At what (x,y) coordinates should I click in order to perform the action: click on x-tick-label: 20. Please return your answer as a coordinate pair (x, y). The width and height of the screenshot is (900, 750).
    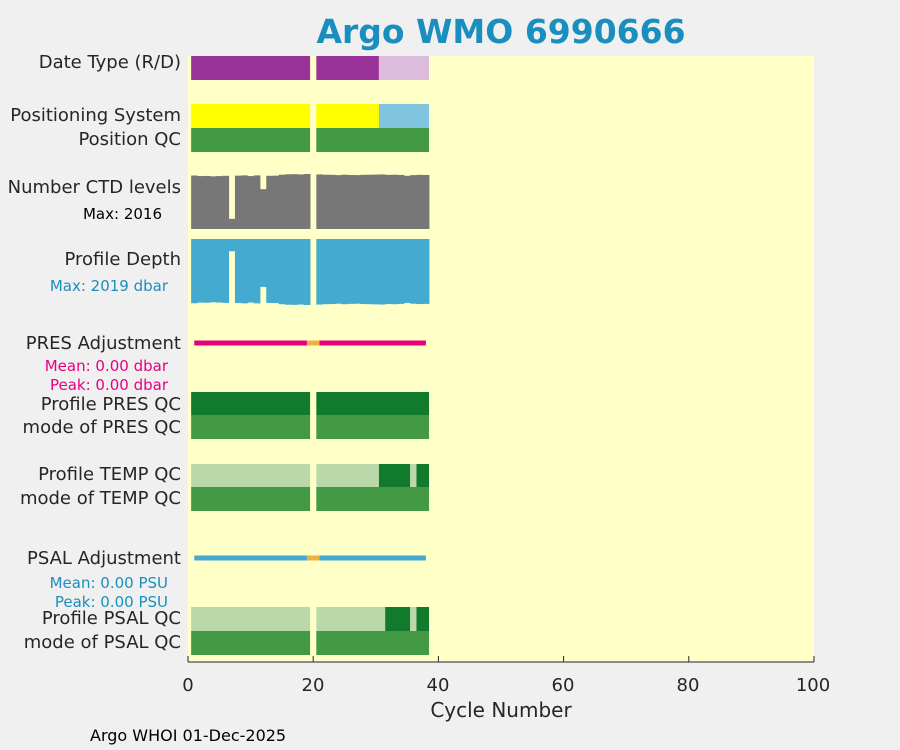
    Looking at the image, I should click on (313, 685).